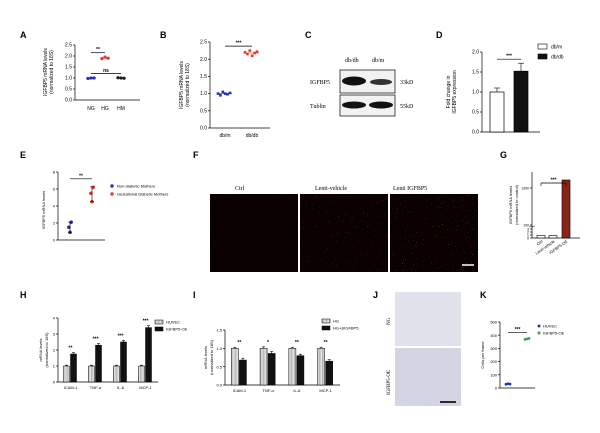 Image resolution: width=600 pixels, height=433 pixels. I want to click on y-axis-label: IGFBP5 expression, so click(455, 92).